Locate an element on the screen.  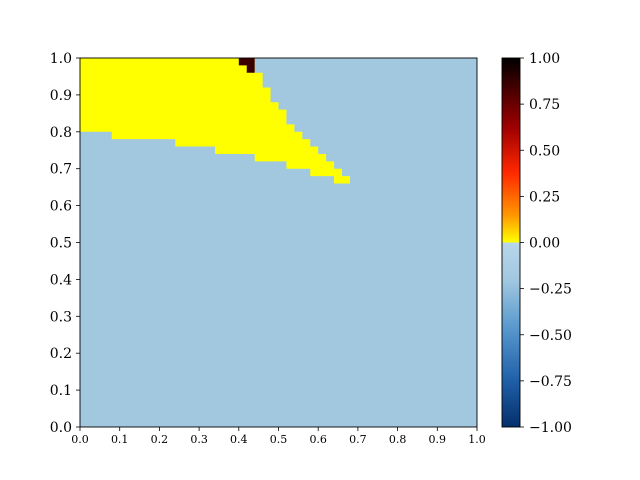
colorbar-tick-label: 0.75 is located at coordinates (544, 105).